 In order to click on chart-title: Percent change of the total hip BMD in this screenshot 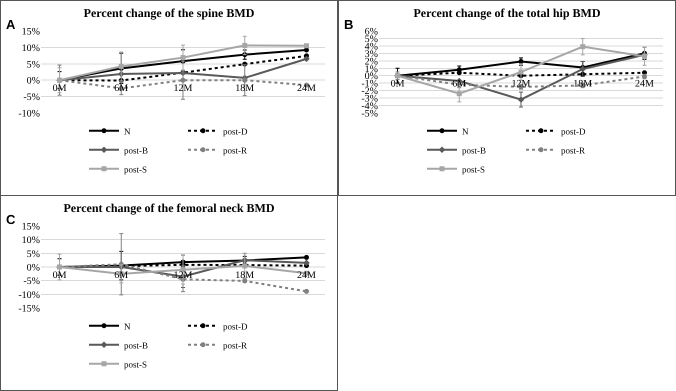, I will do `click(507, 13)`.